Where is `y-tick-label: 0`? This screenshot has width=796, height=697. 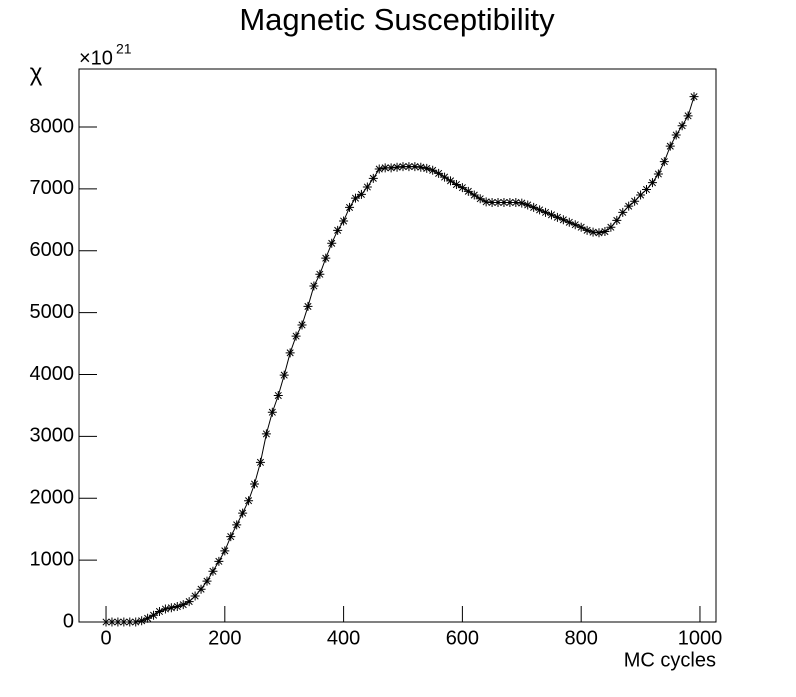 y-tick-label: 0 is located at coordinates (68, 621).